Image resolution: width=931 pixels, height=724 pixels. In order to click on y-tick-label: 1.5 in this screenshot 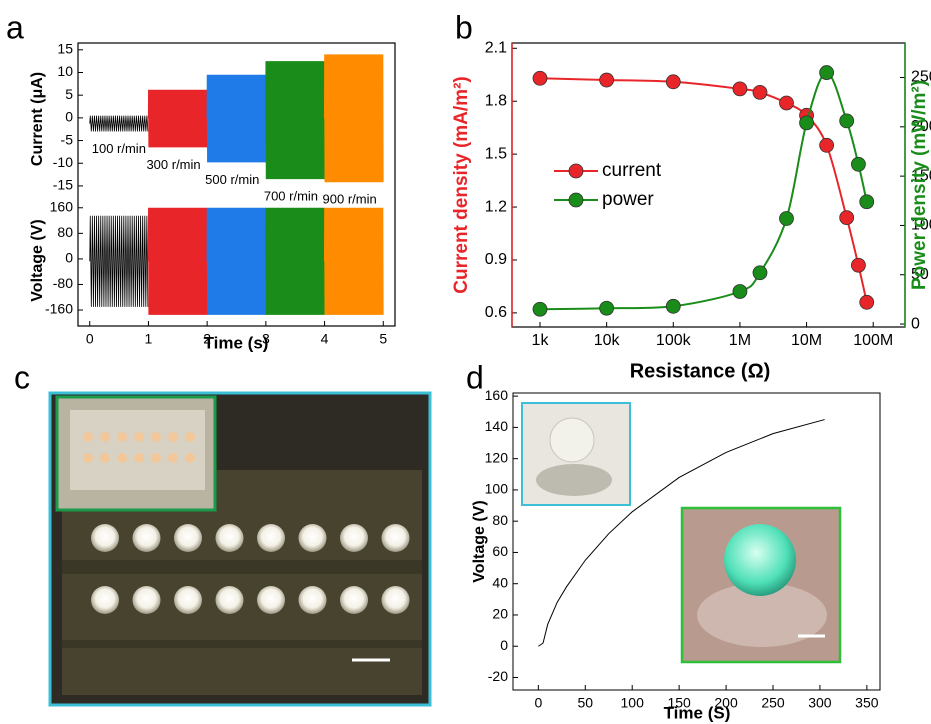, I will do `click(496, 153)`.